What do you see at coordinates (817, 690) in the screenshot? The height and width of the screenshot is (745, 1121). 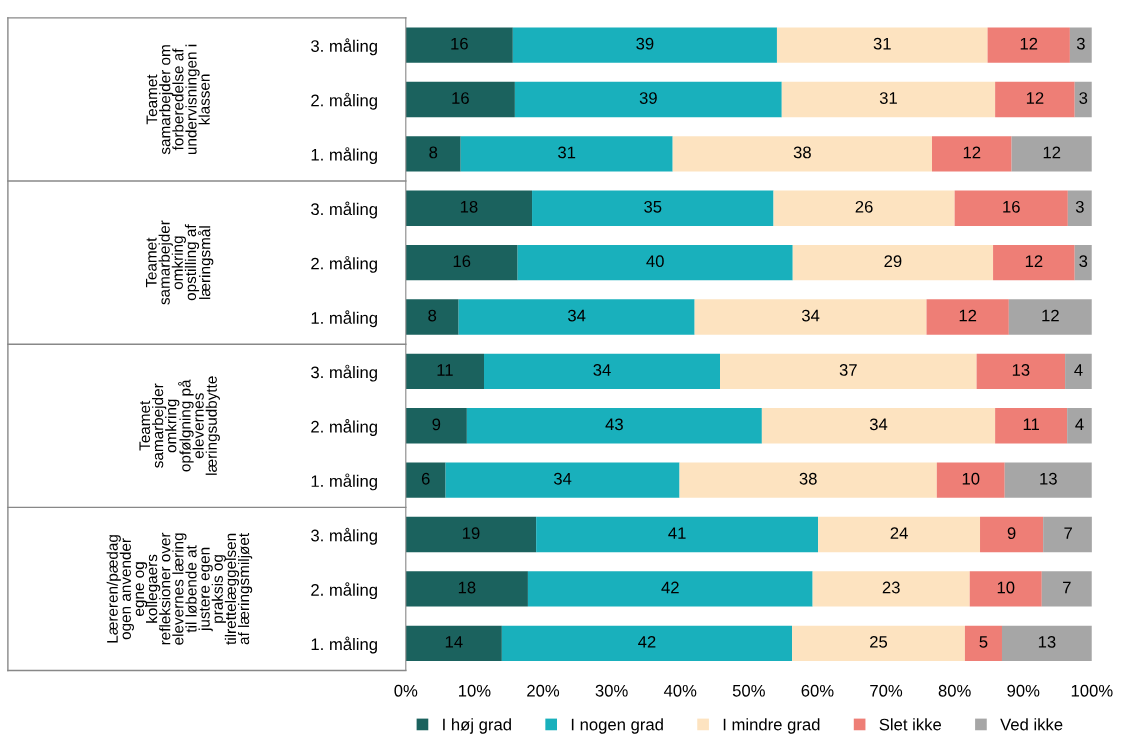 I see `x-tick-label: 60%` at bounding box center [817, 690].